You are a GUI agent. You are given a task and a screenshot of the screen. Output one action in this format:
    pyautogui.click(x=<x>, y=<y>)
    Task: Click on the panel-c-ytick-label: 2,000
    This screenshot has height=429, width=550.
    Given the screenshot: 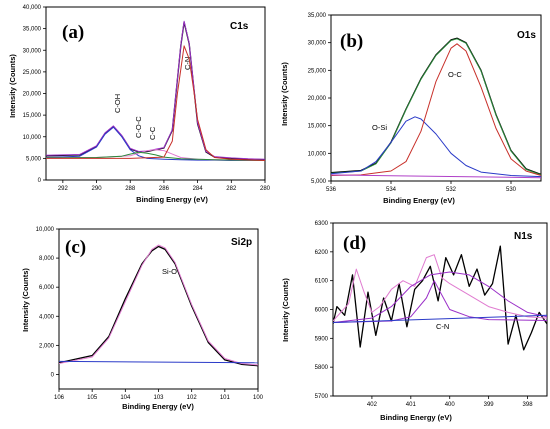 What is the action you would take?
    pyautogui.click(x=47, y=346)
    